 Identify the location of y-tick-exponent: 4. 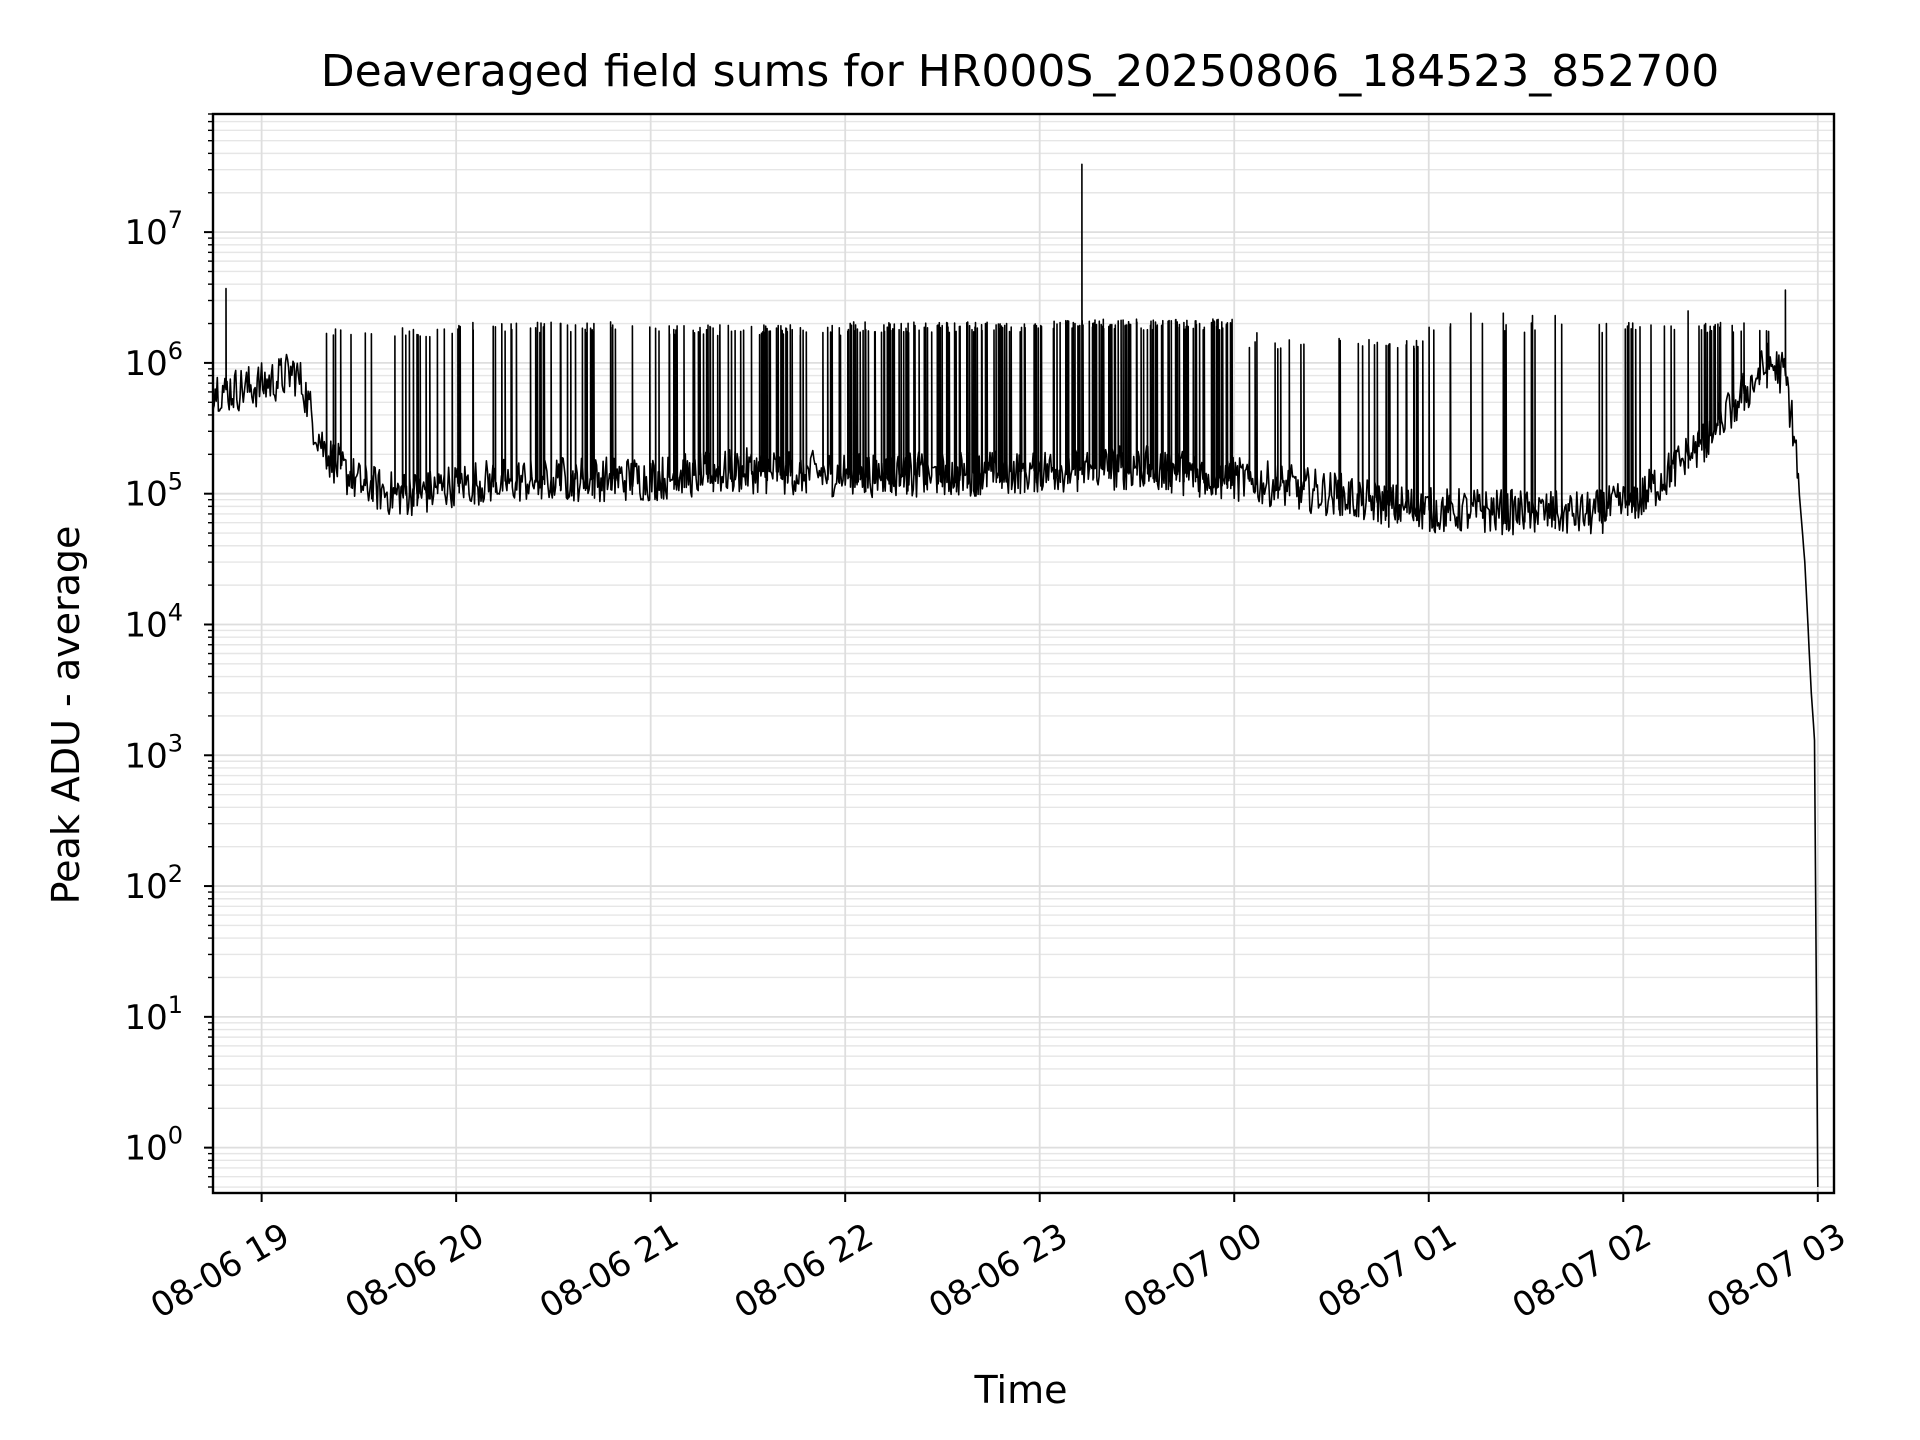
(175, 612).